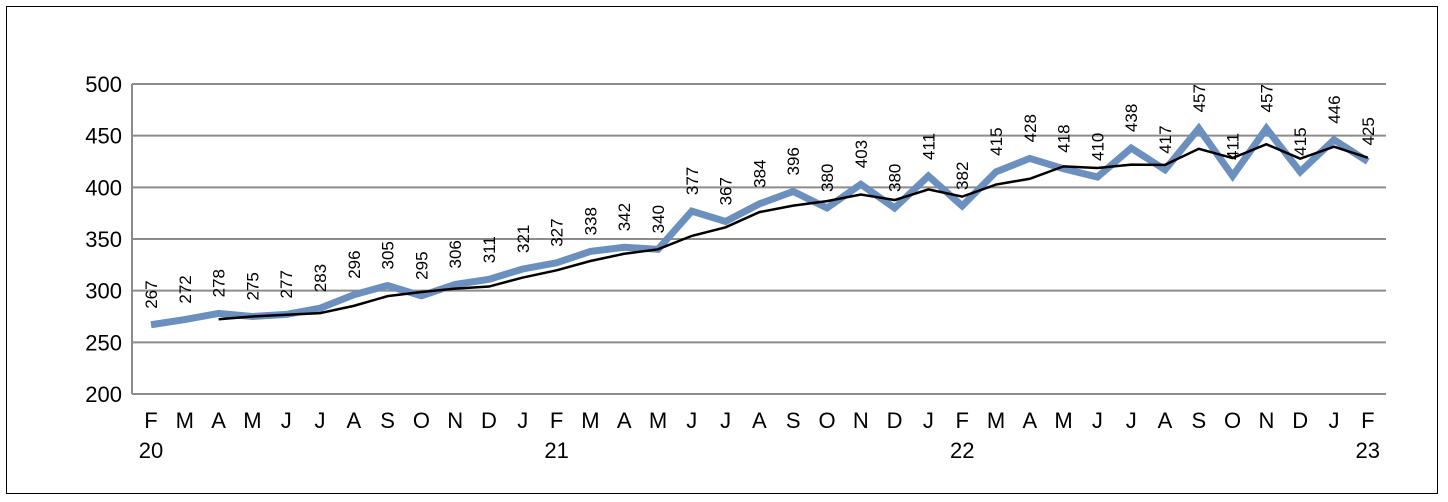  What do you see at coordinates (421, 265) in the screenshot?
I see `data-label: 295` at bounding box center [421, 265].